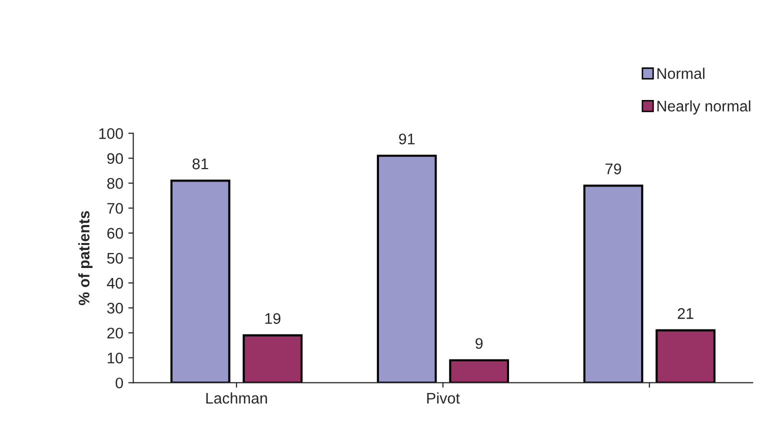 The height and width of the screenshot is (430, 784). Describe the element at coordinates (614, 169) in the screenshot. I see `data-label: 79` at that location.